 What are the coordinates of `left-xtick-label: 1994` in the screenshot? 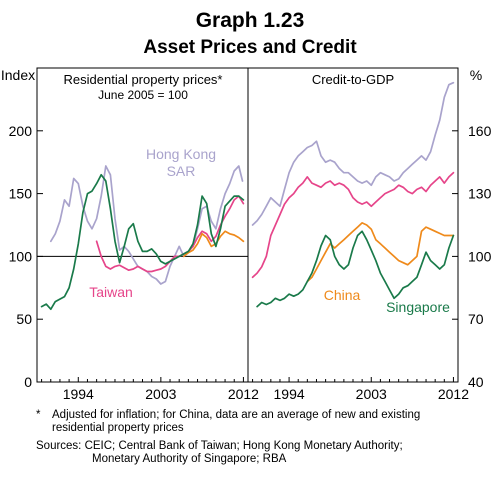 It's located at (78, 394).